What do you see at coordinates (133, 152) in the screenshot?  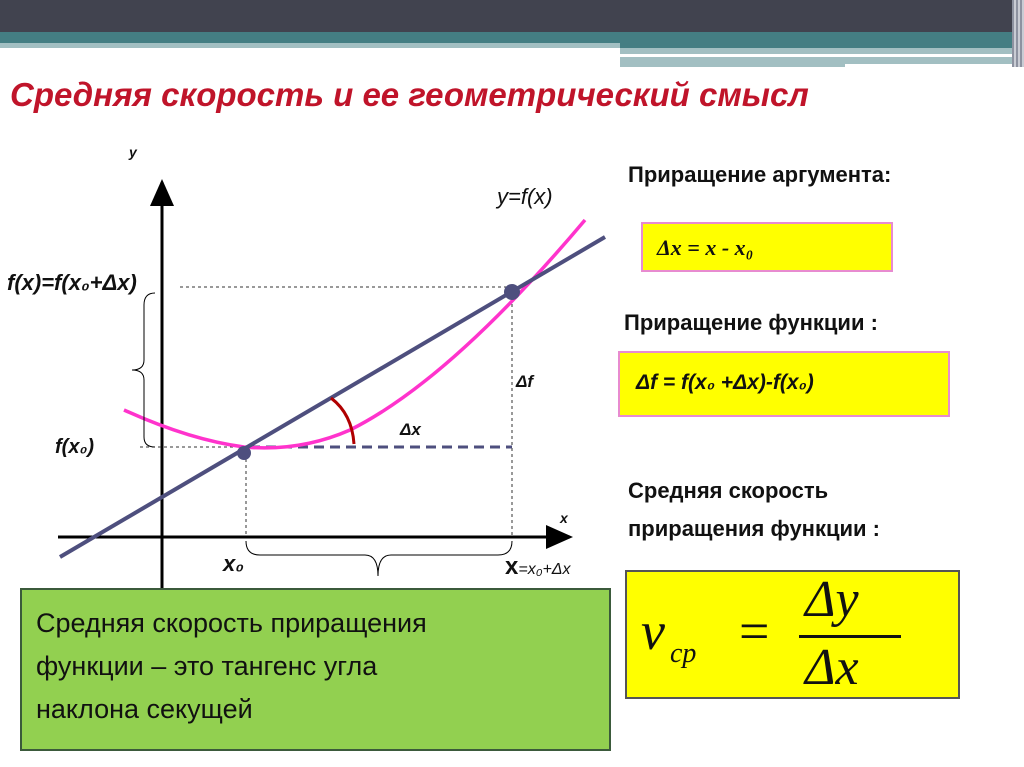 I see `y-axis-label: y` at bounding box center [133, 152].